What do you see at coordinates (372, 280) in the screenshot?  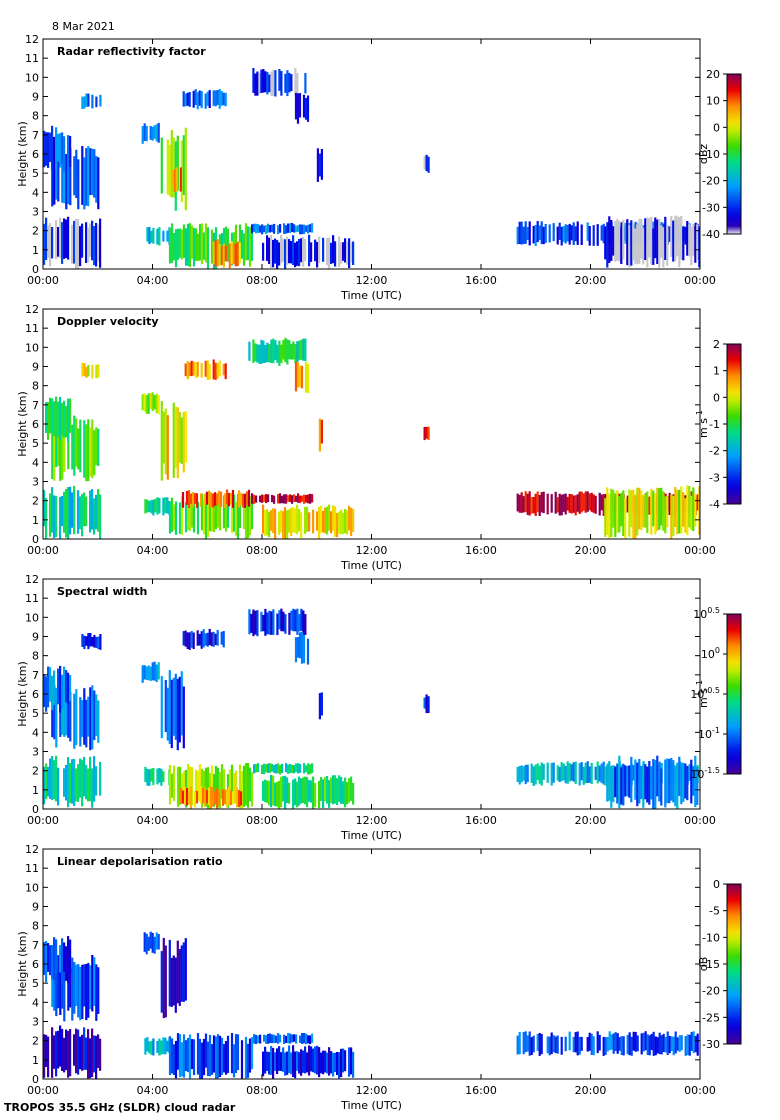 I see `x-tick-label: 12:00` at bounding box center [372, 280].